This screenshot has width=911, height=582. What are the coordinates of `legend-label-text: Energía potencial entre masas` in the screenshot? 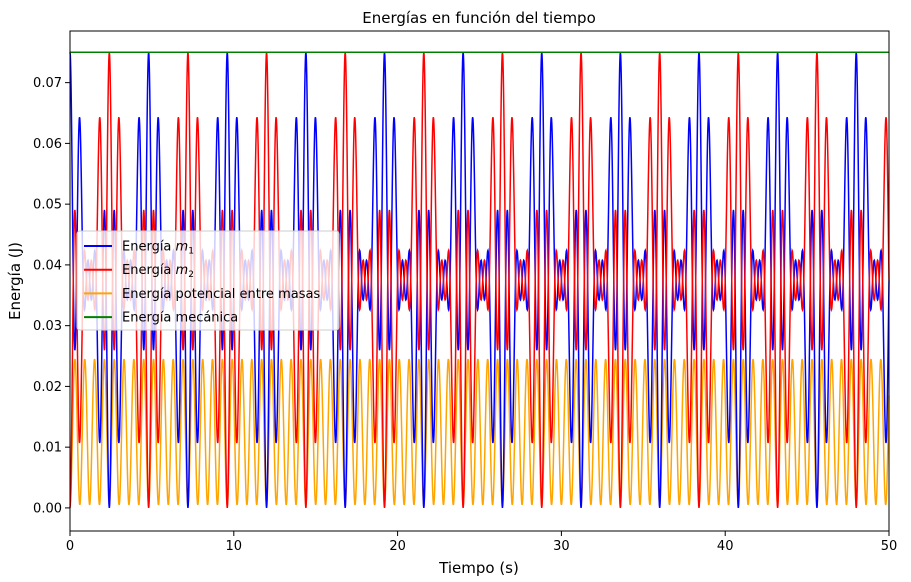 It's located at (221, 294).